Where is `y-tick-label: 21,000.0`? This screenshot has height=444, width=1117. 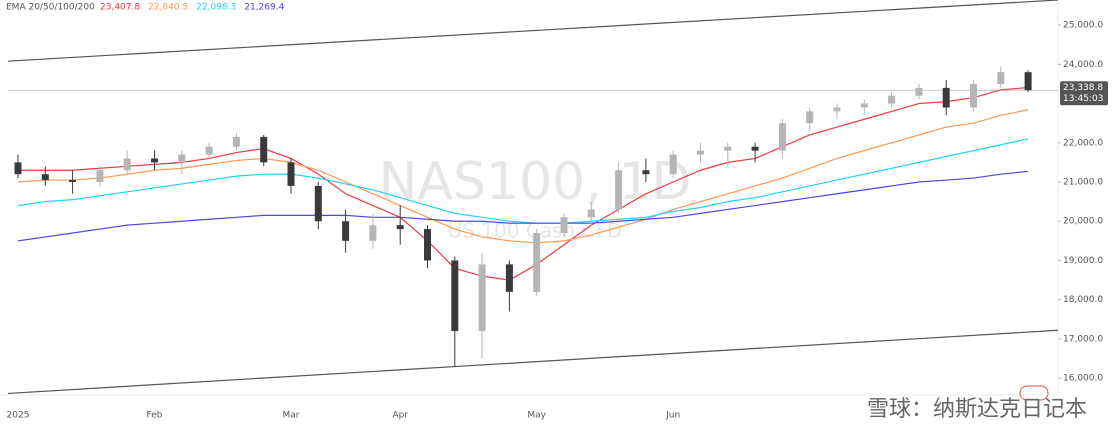 y-tick-label: 21,000.0 is located at coordinates (1083, 183).